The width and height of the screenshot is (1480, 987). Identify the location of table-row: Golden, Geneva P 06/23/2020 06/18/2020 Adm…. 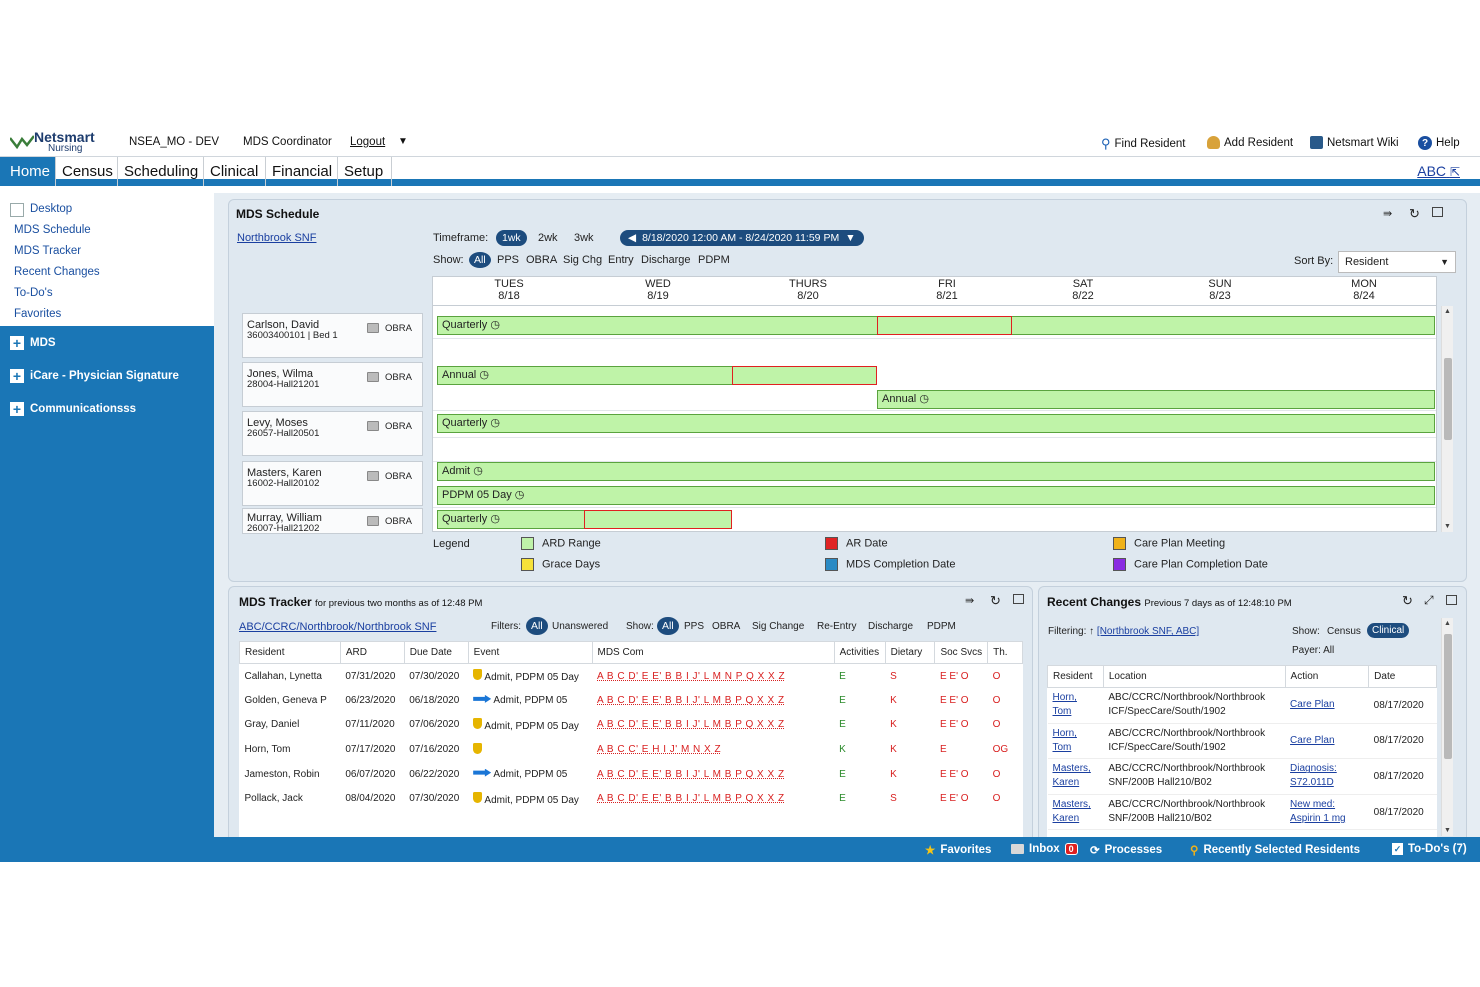
(631, 700).